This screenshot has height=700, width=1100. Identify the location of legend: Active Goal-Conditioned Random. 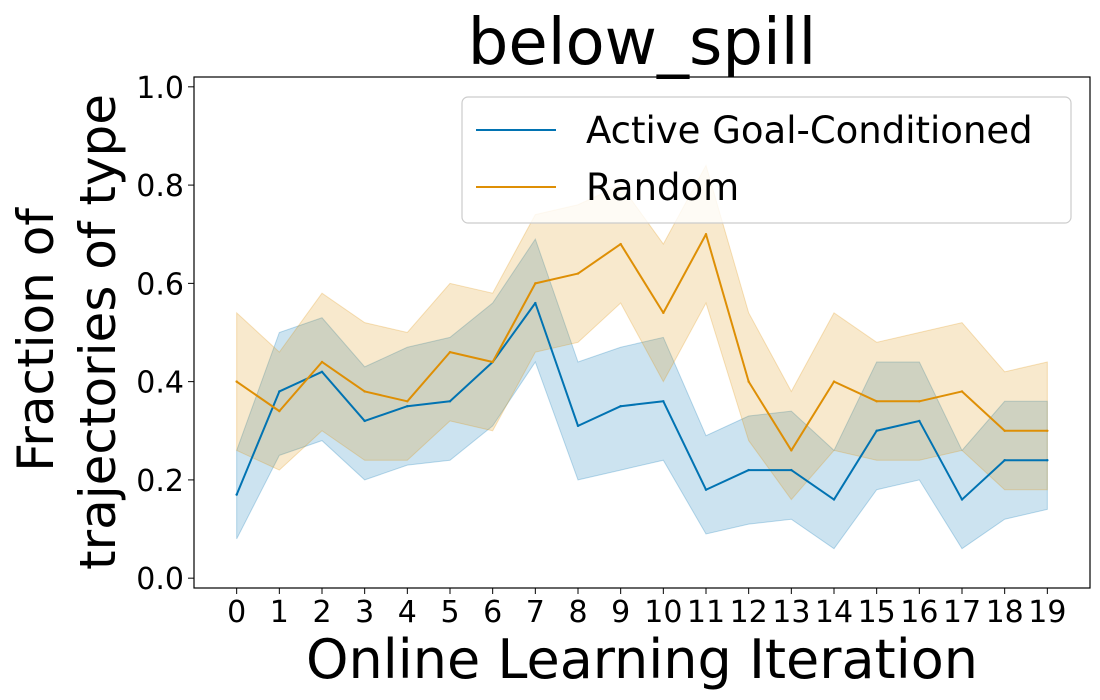
(766, 160).